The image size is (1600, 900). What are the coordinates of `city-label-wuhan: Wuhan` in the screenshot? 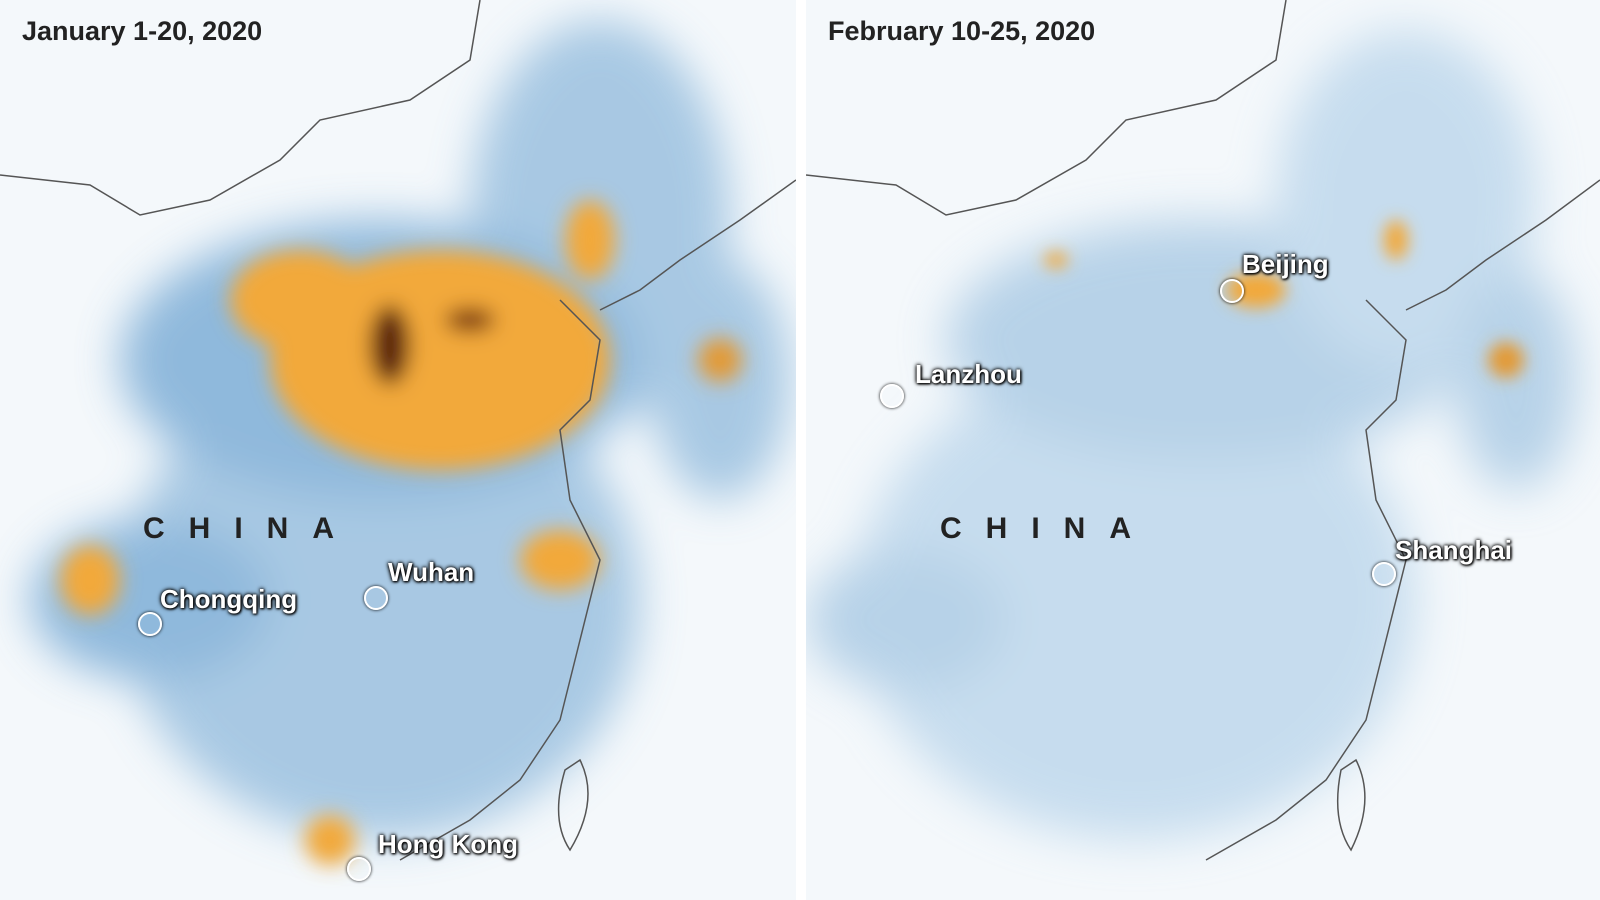 It's located at (431, 572).